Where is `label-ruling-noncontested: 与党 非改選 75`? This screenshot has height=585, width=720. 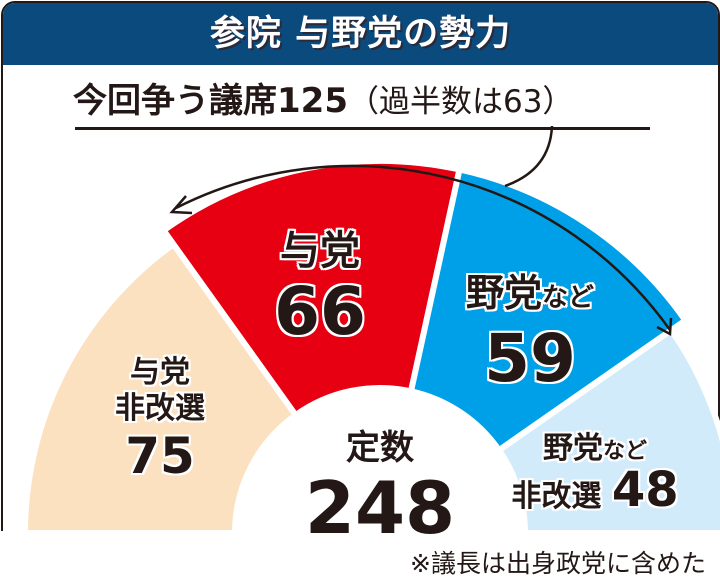 label-ruling-noncontested: 与党 非改選 75 is located at coordinates (160, 420).